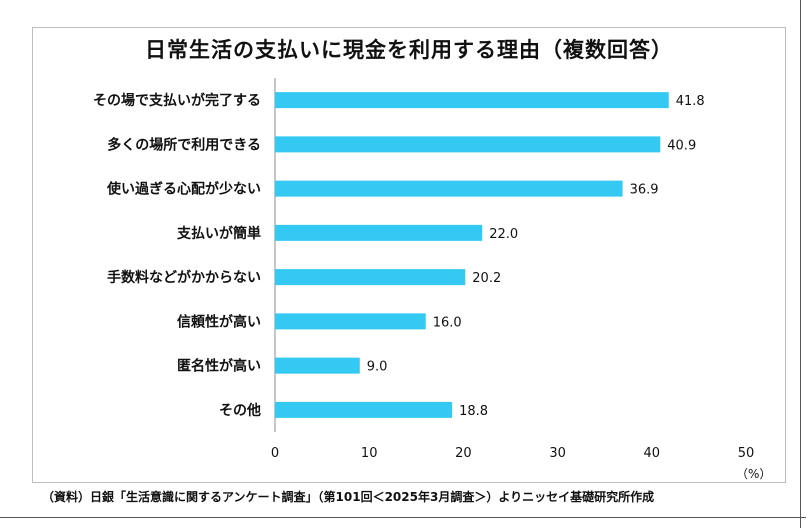 This screenshot has width=806, height=528. I want to click on data-label: 9.0, so click(377, 367).